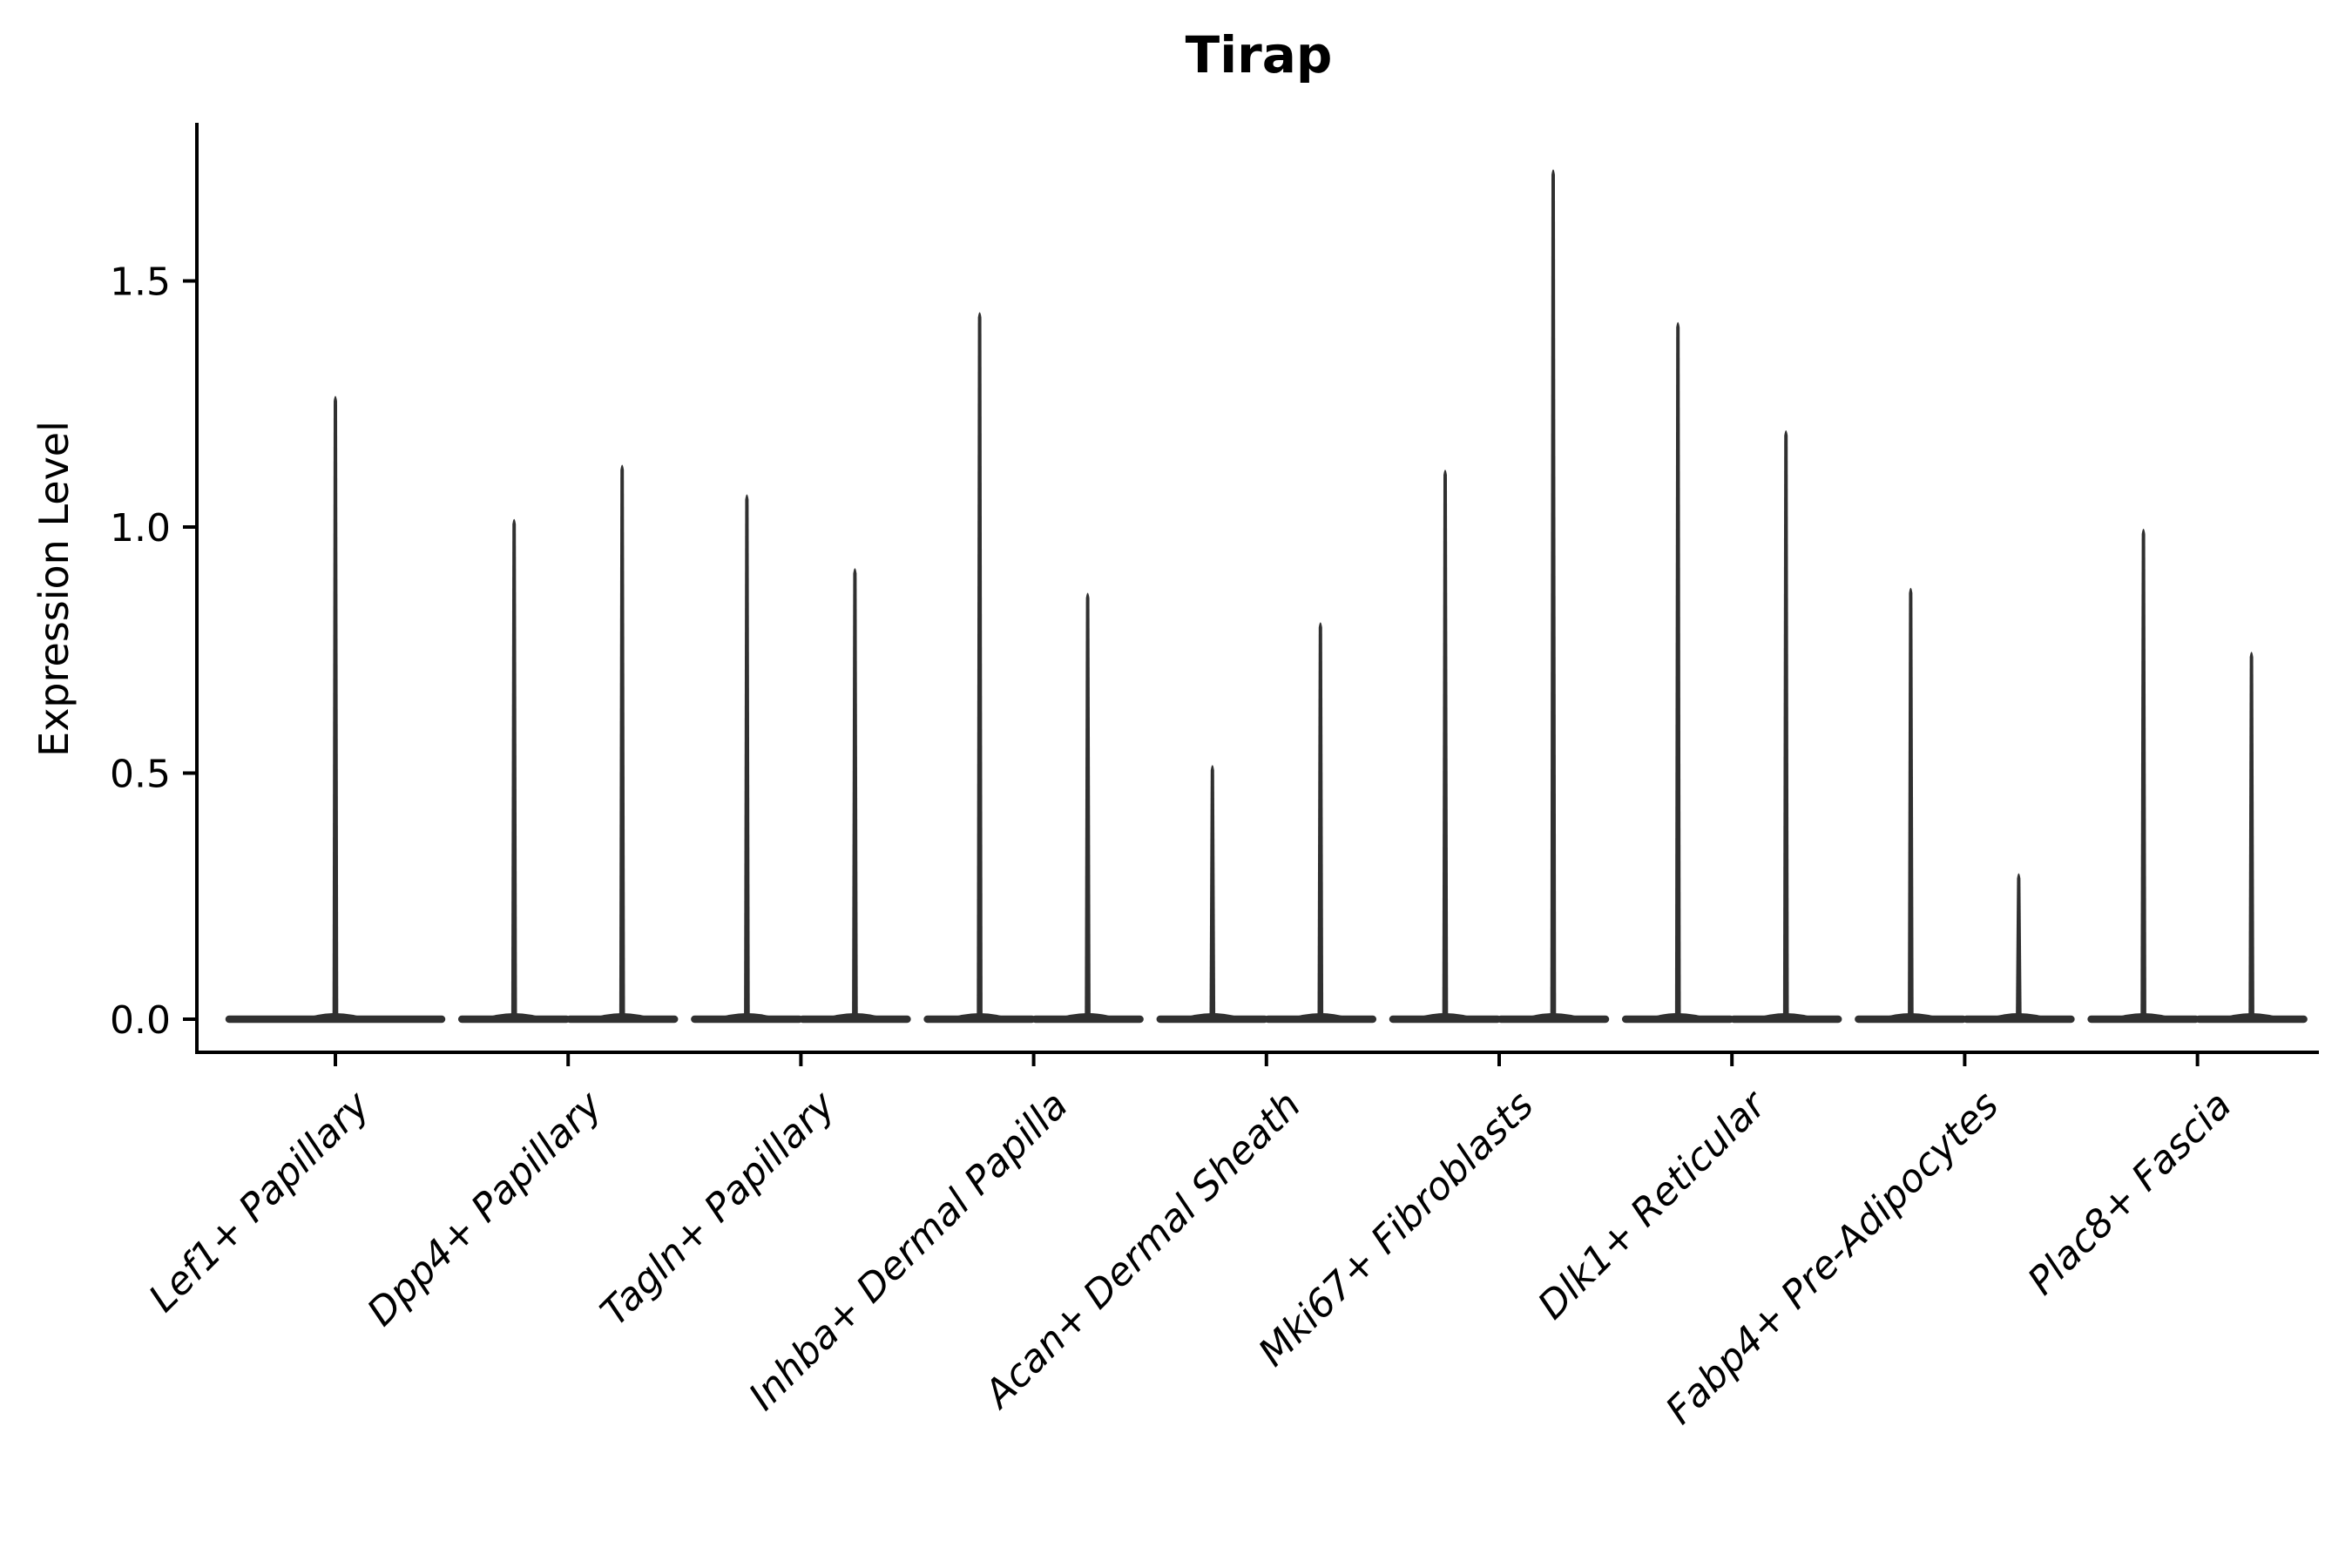 The image size is (2352, 1568). I want to click on y-tick-label: 1.0, so click(140, 528).